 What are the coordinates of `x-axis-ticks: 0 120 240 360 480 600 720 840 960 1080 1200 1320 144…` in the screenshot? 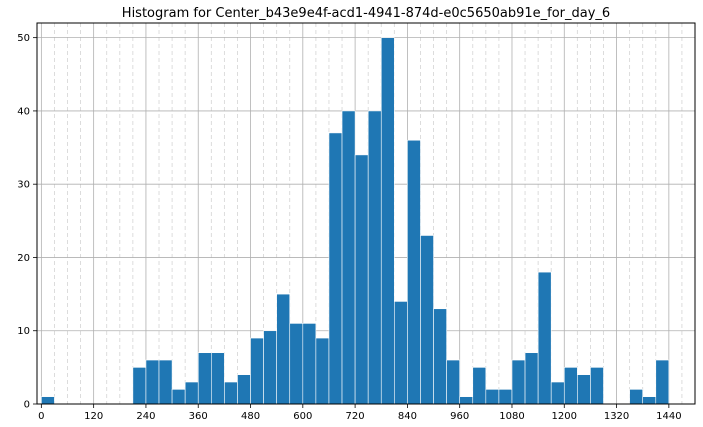 It's located at (360, 413).